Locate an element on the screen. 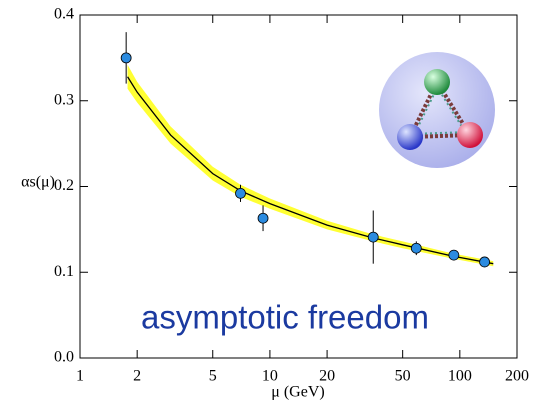 The width and height of the screenshot is (535, 405). y-axis-label: αs(μ) is located at coordinates (38, 182).